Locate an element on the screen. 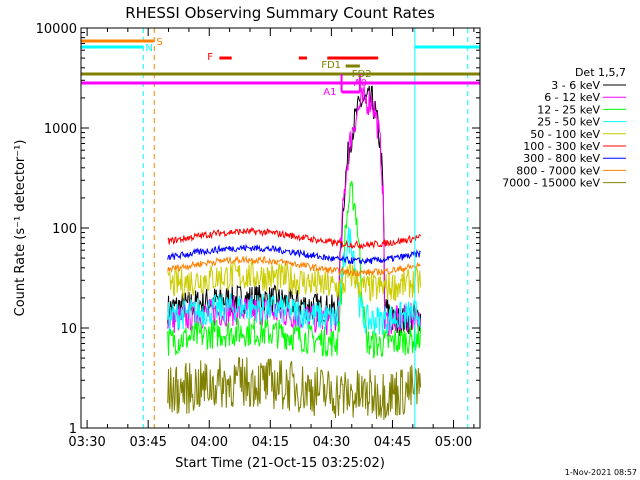  y-tick-label: 1000 is located at coordinates (60, 129).